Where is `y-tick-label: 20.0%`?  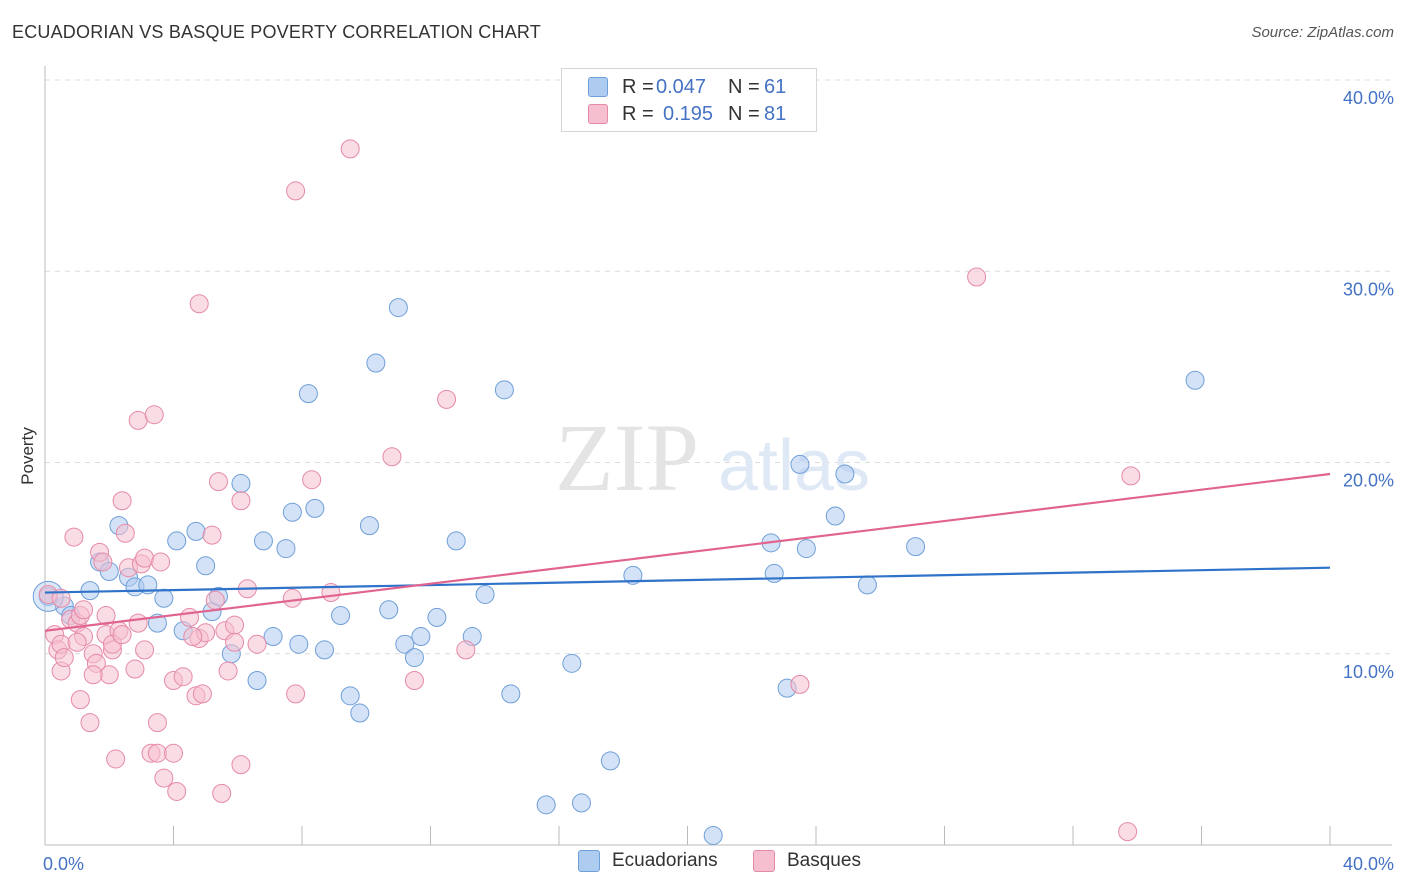 y-tick-label: 20.0% is located at coordinates (1368, 481).